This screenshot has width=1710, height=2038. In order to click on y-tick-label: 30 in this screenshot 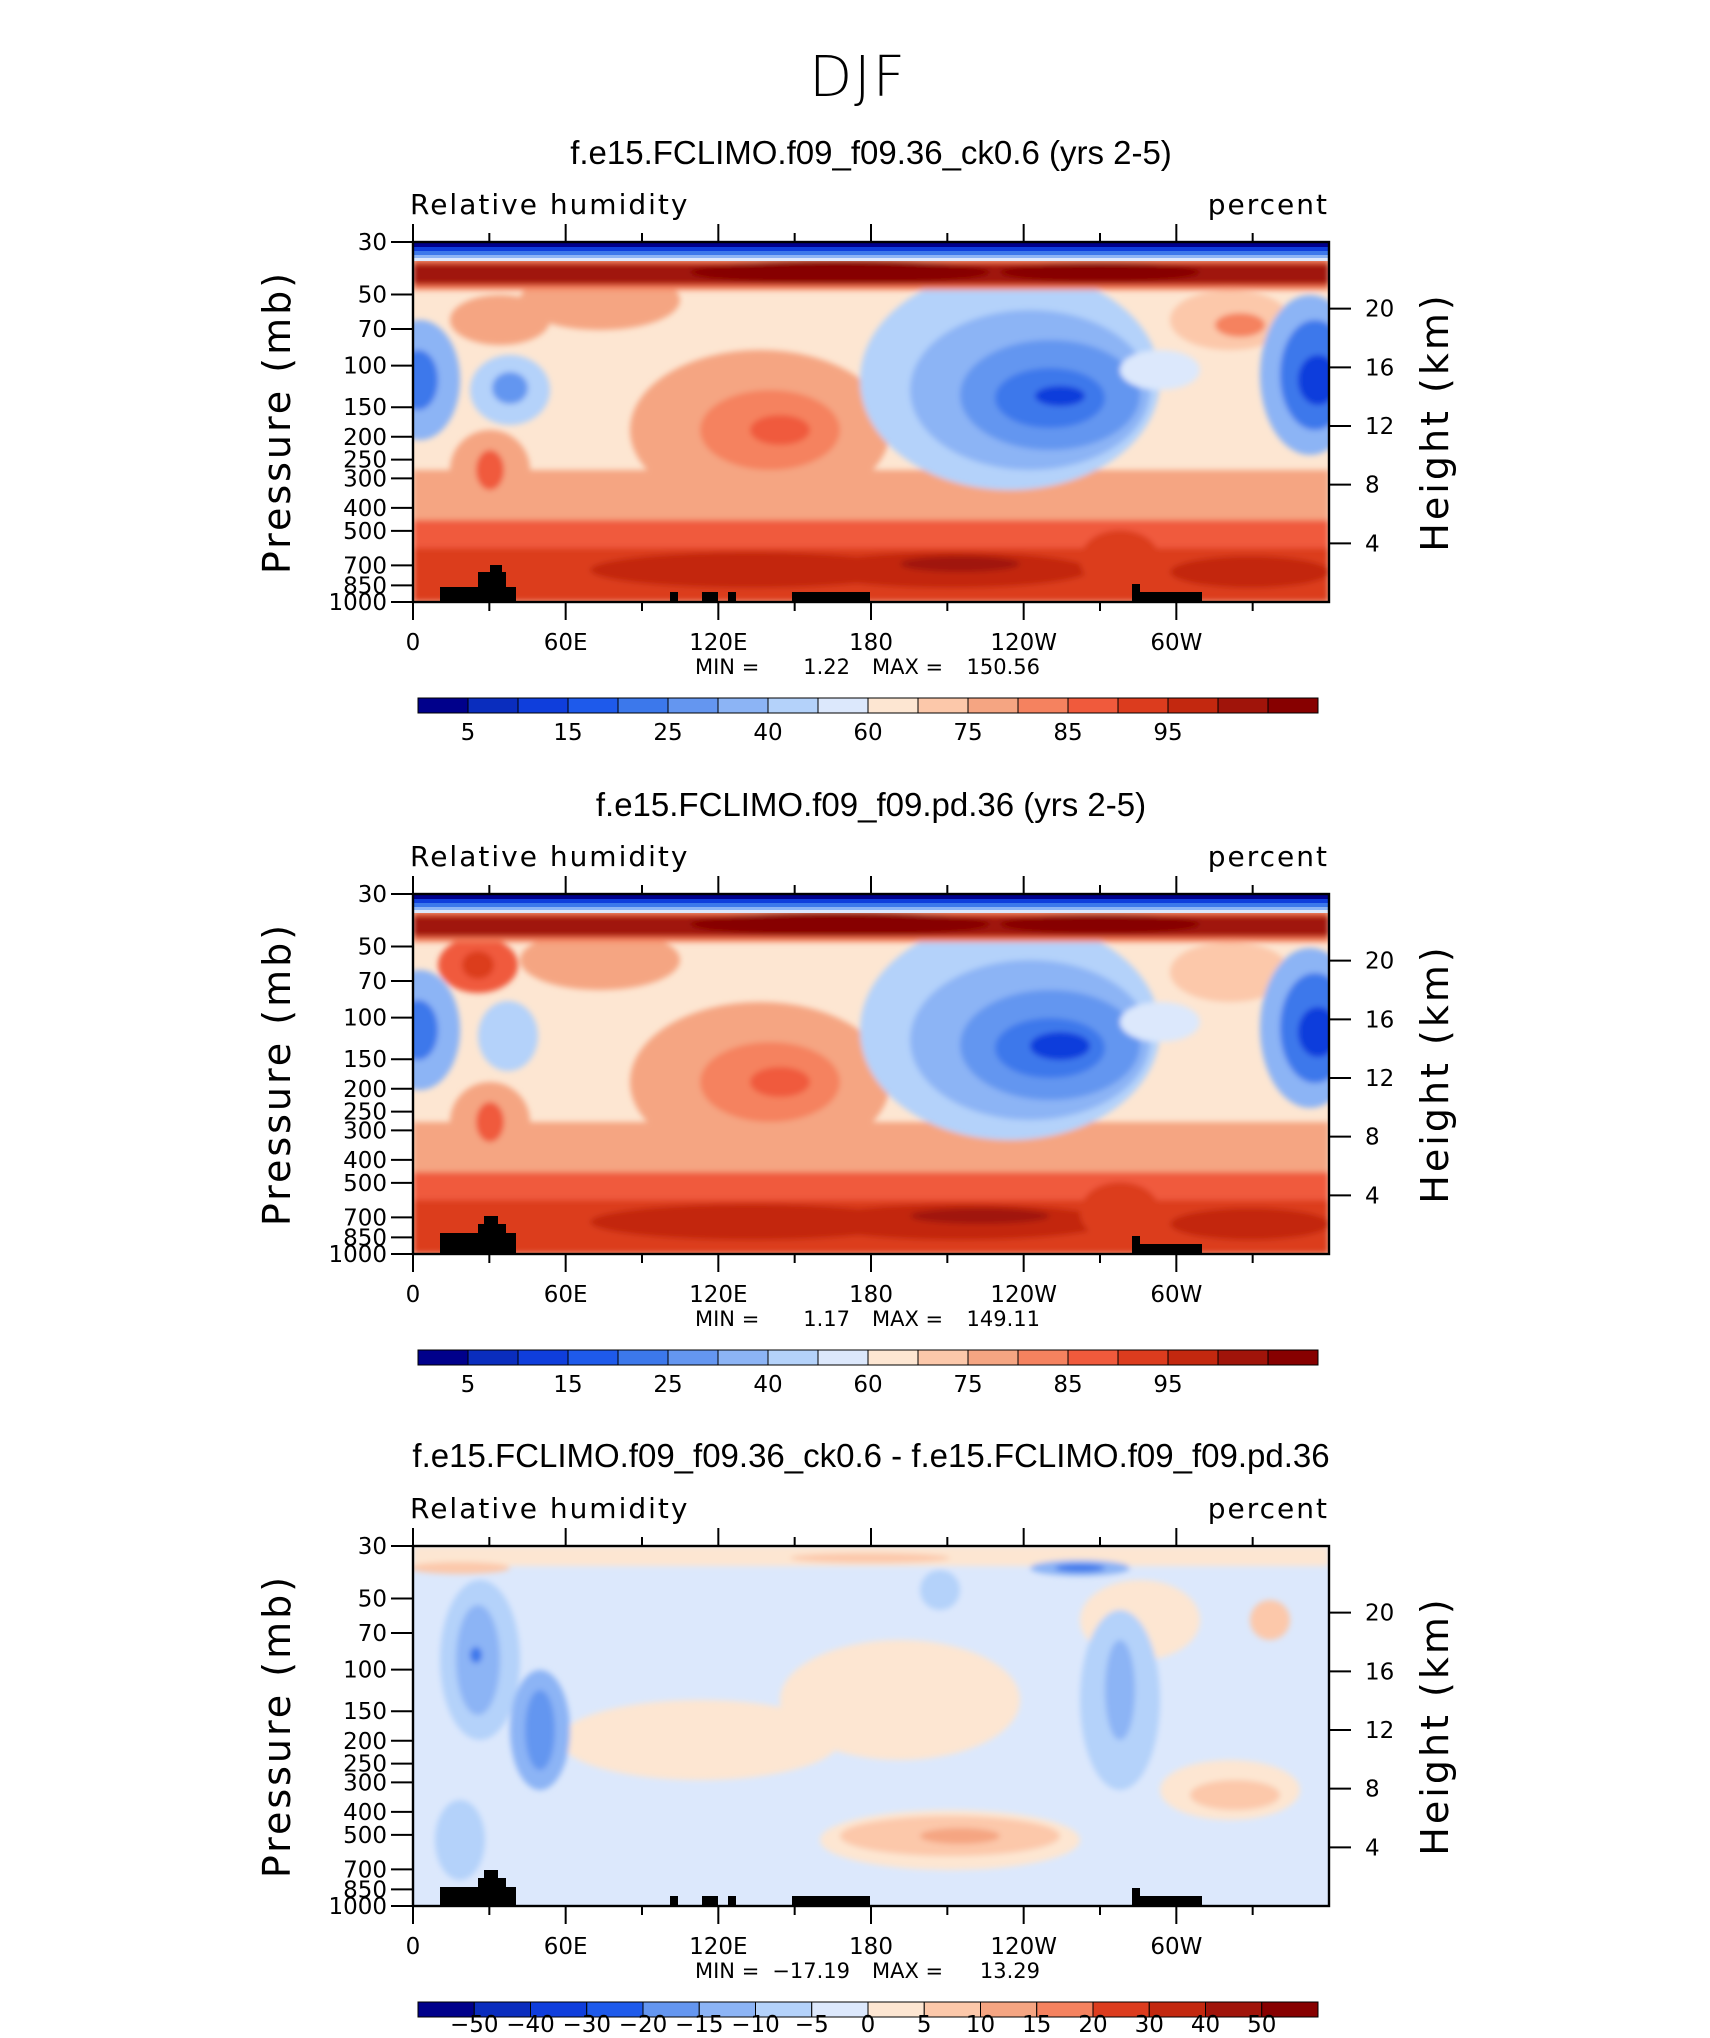, I will do `click(372, 243)`.